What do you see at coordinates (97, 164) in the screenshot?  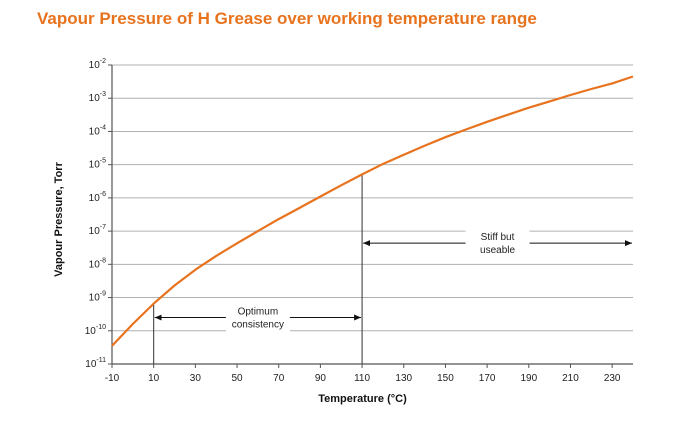 I see `y-tick-label: 10⁻⁵` at bounding box center [97, 164].